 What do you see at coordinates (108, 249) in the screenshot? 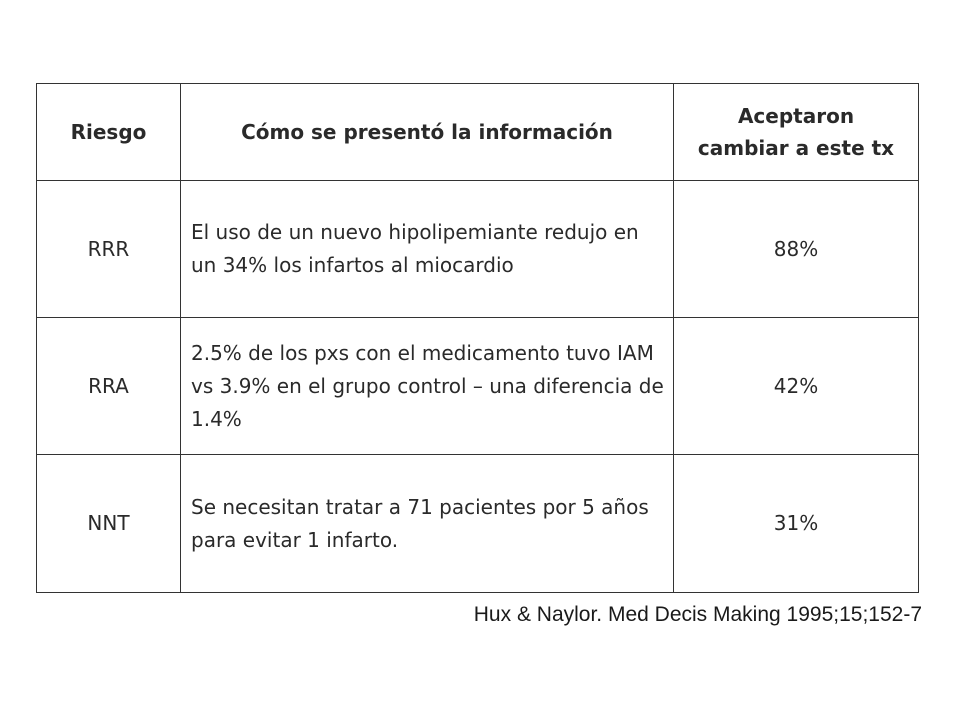
I see `risk-cell: RRR` at bounding box center [108, 249].